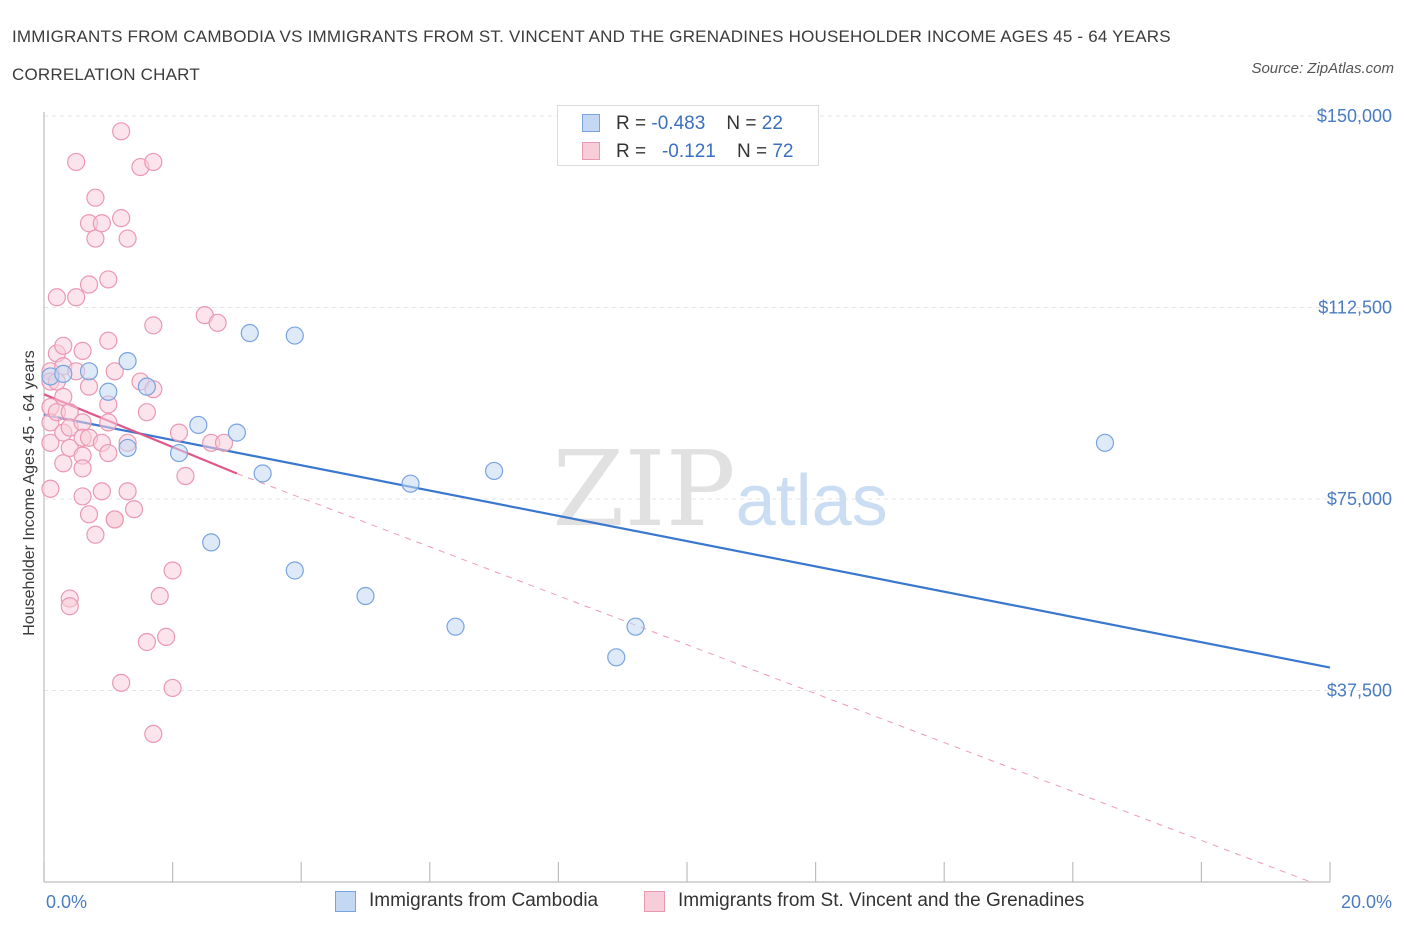  What do you see at coordinates (1359, 691) in the screenshot?
I see `y-tick-label-3: $37,500` at bounding box center [1359, 691].